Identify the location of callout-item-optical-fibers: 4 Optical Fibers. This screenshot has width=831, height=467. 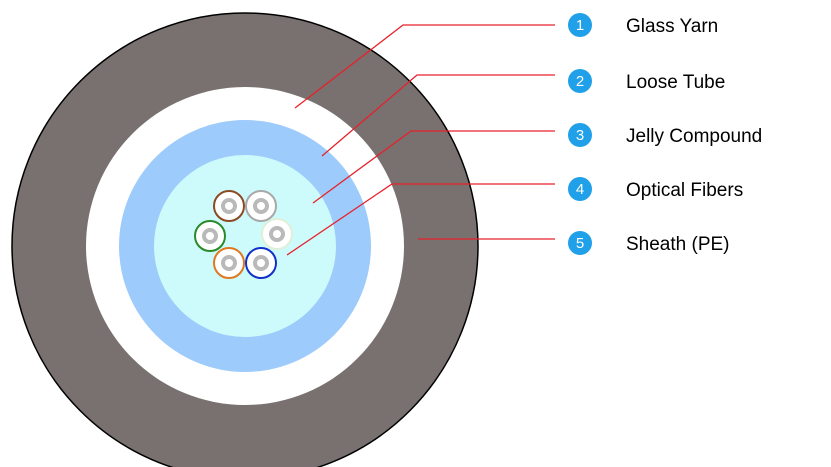
(655, 189).